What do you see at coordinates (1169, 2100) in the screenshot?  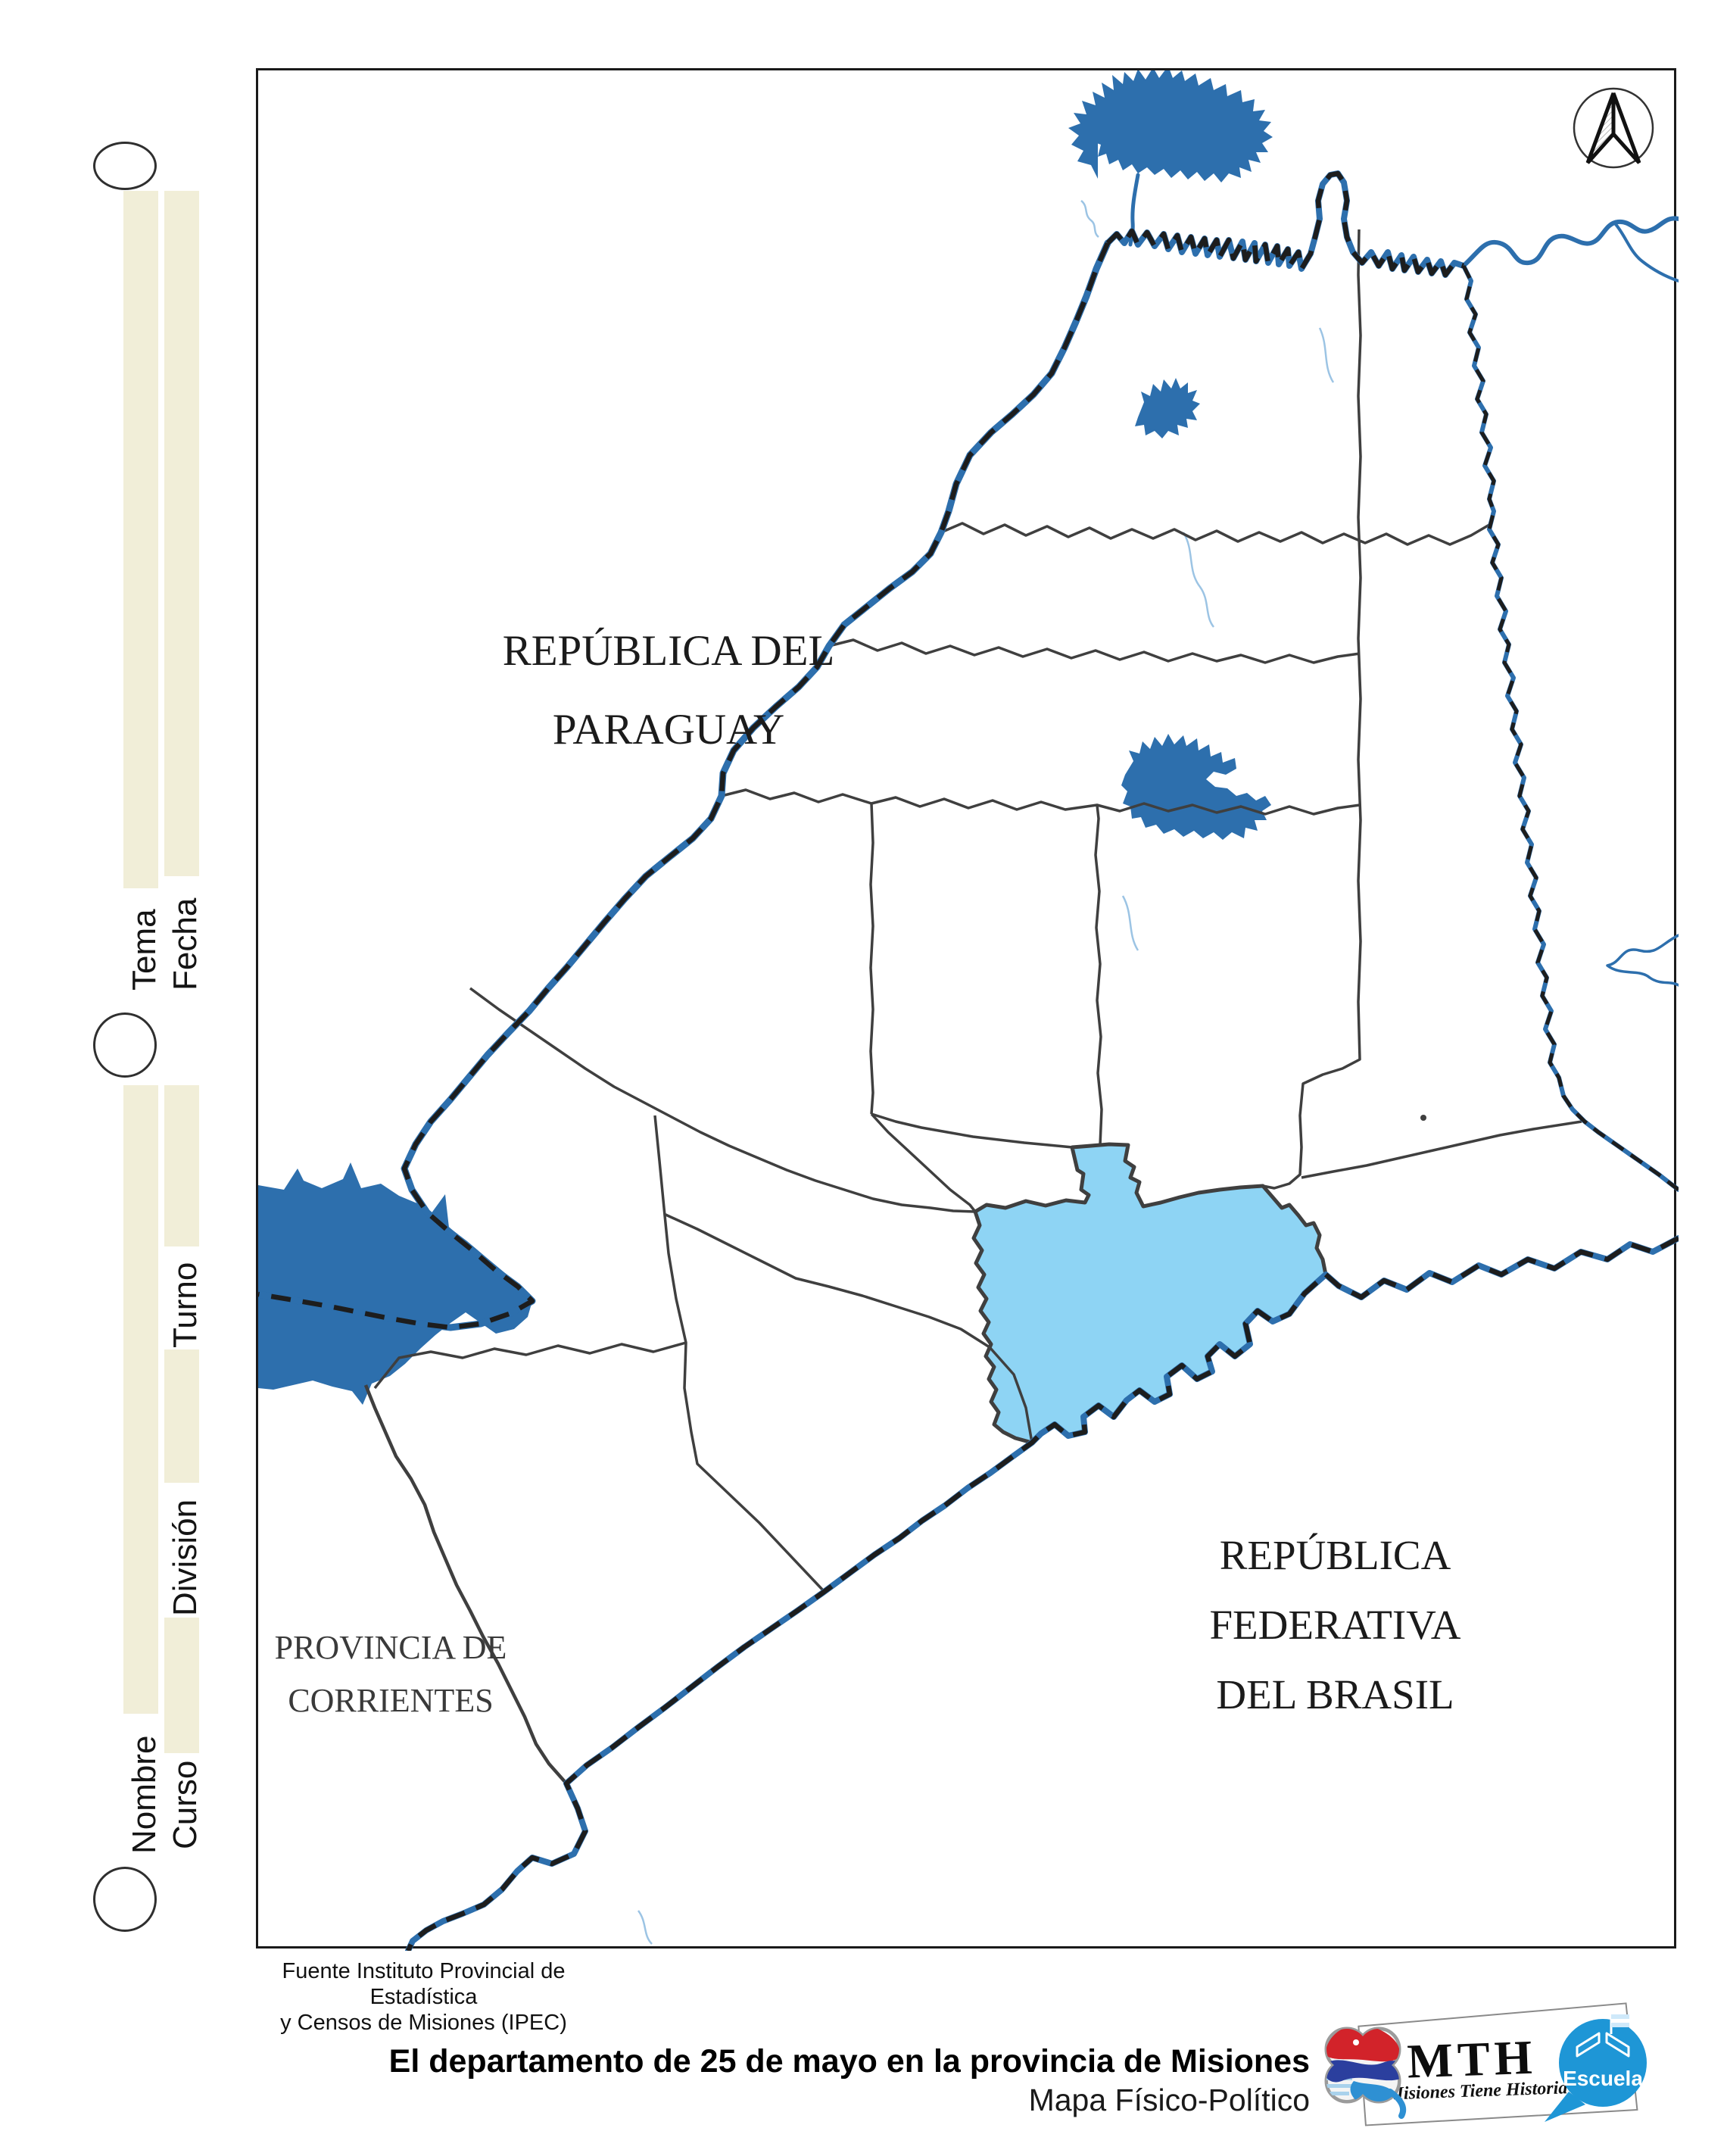 I see `map-subtitle: Mapa Físico-Político` at bounding box center [1169, 2100].